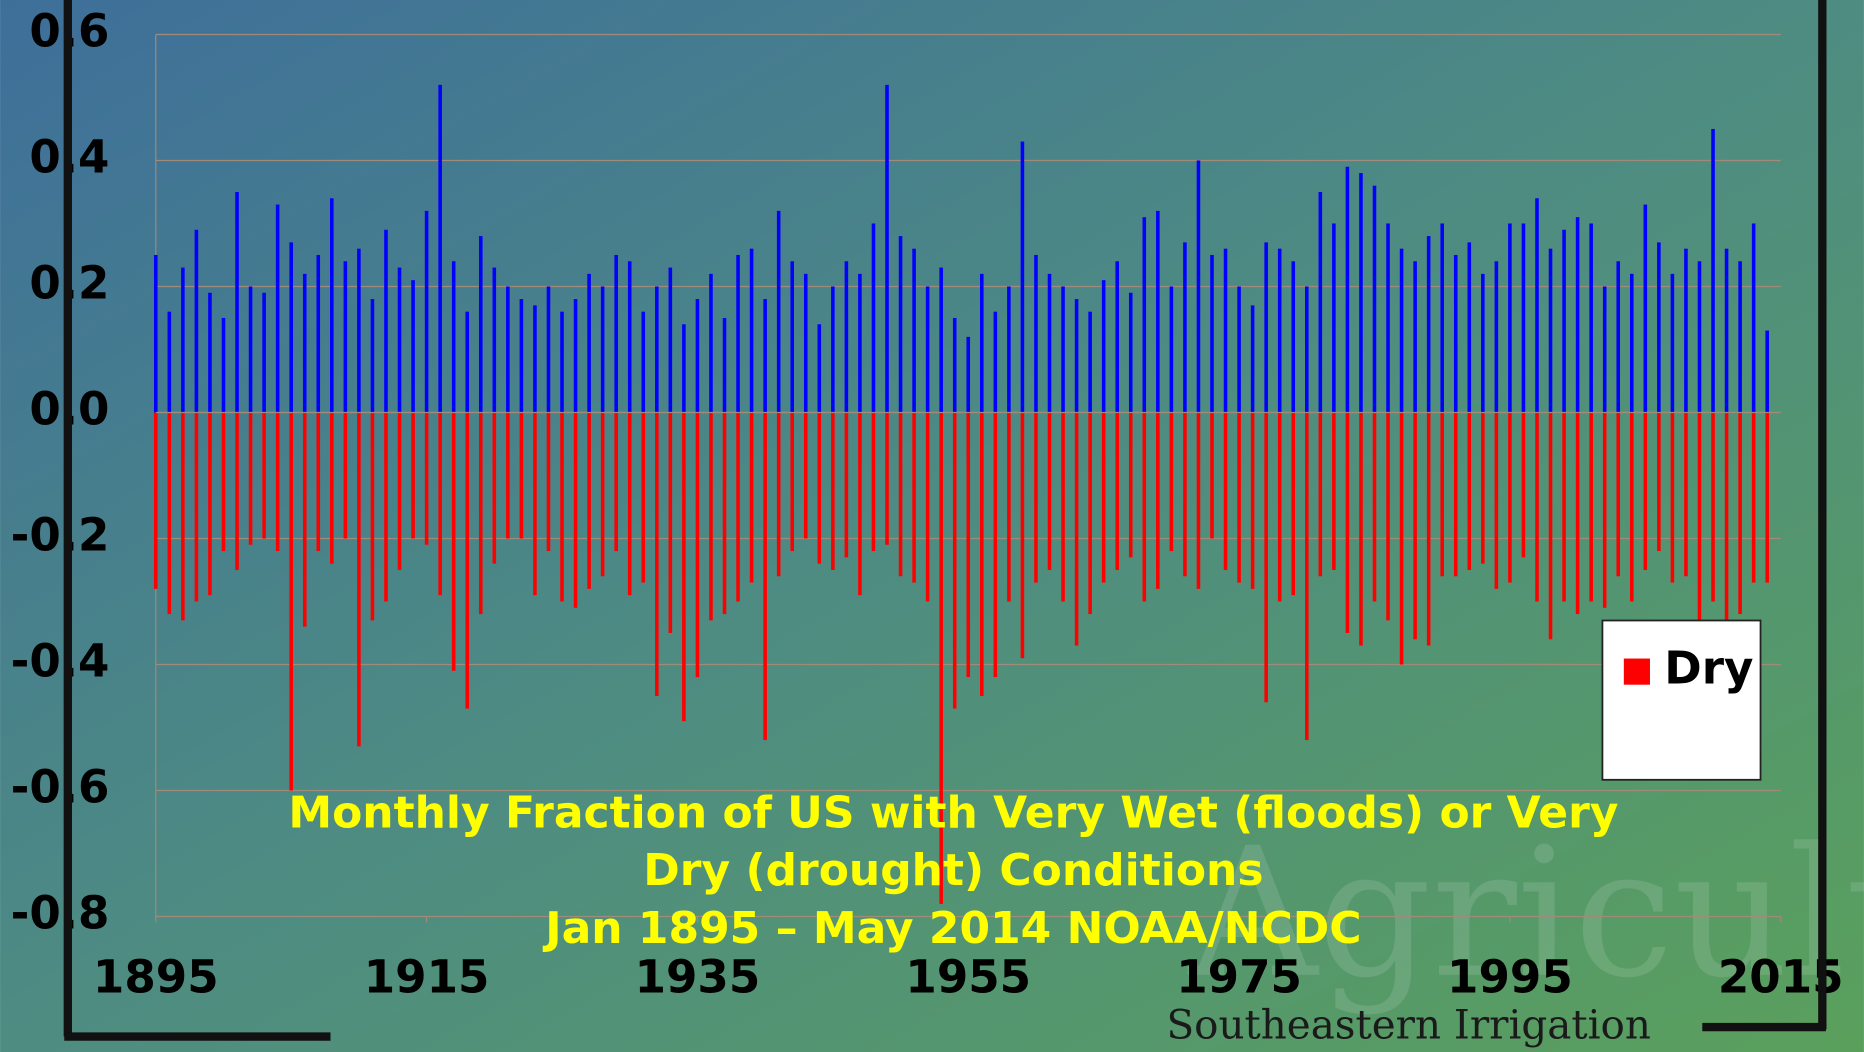 This screenshot has width=1864, height=1052. What do you see at coordinates (968, 977) in the screenshot?
I see `x-tick-label: 1955` at bounding box center [968, 977].